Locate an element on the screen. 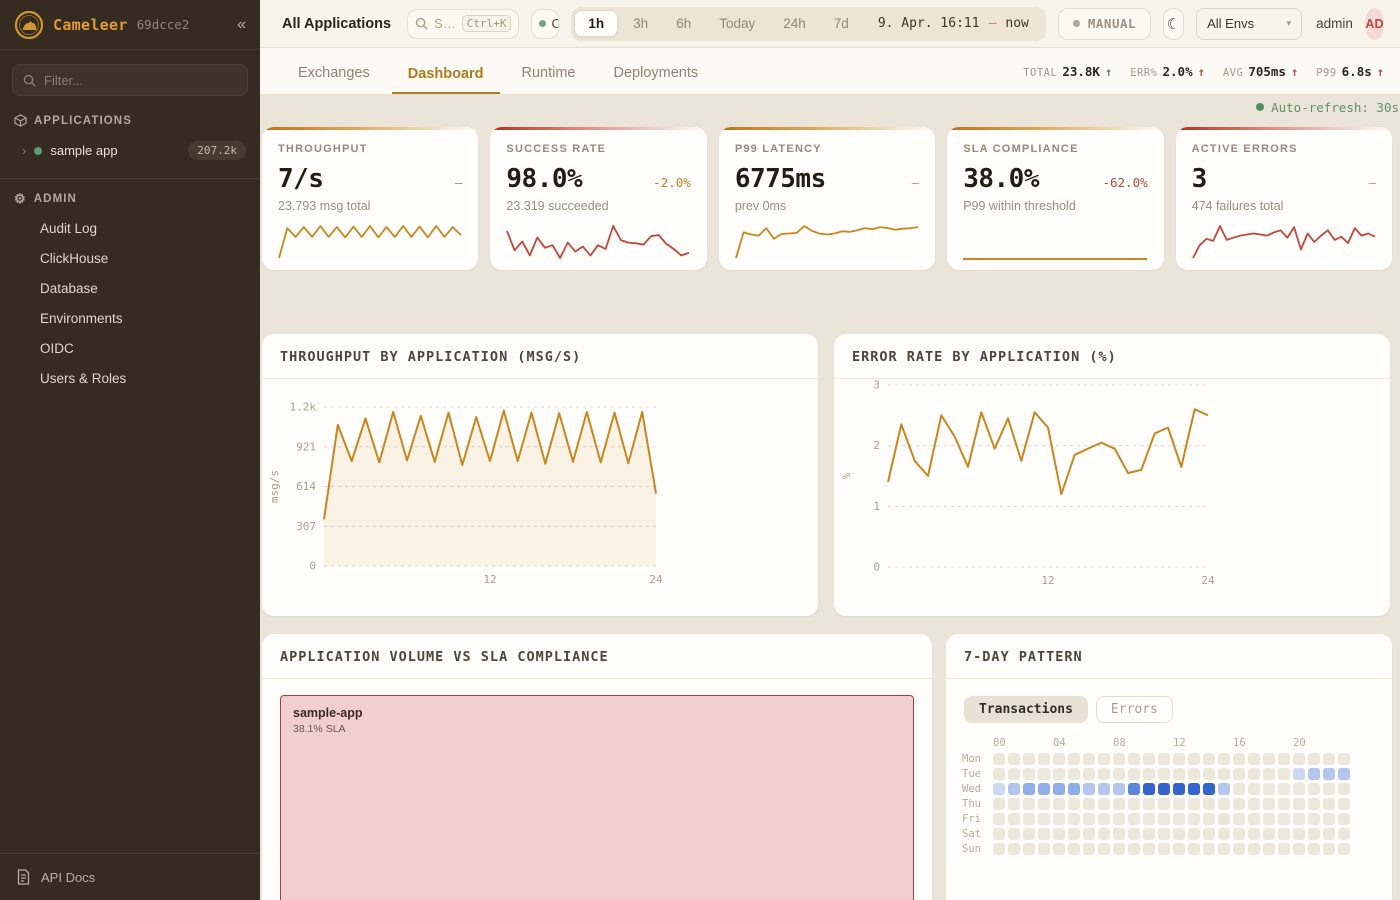  env-select: All Envs ▾ is located at coordinates (1249, 23).